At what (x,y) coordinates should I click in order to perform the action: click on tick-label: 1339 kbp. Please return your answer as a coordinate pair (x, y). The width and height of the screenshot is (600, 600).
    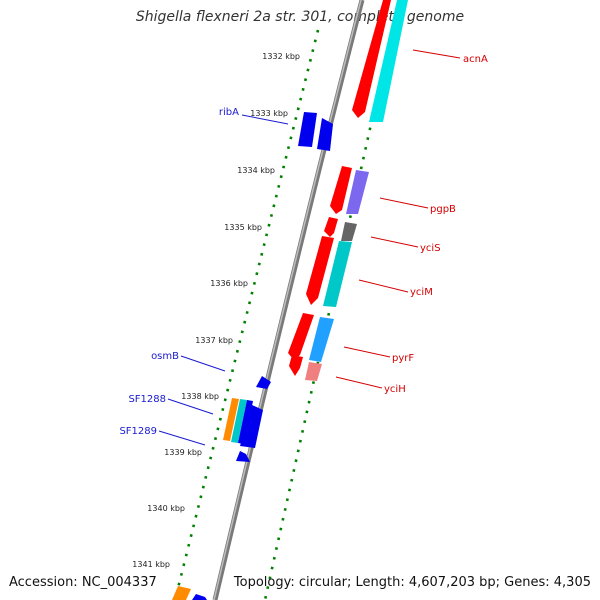
    Looking at the image, I should click on (183, 452).